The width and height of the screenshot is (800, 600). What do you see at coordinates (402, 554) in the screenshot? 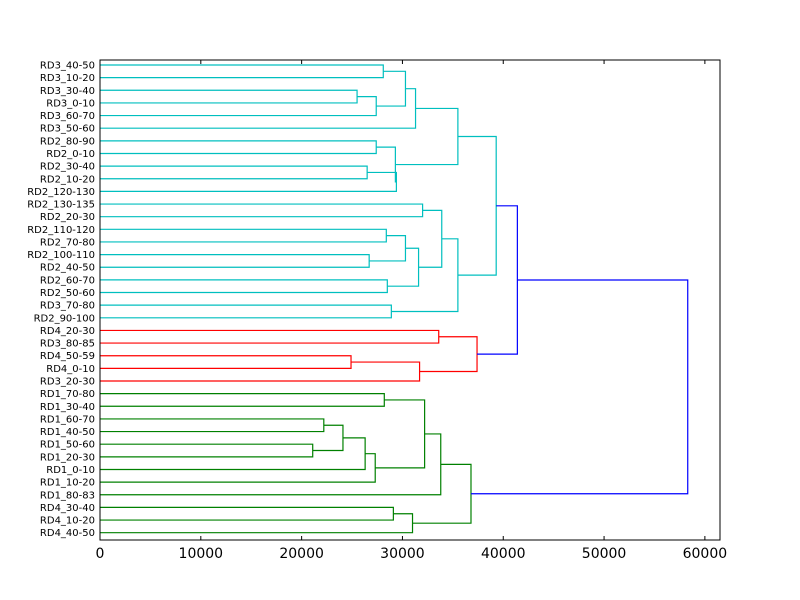
I see `x-tick-label: 30000` at bounding box center [402, 554].